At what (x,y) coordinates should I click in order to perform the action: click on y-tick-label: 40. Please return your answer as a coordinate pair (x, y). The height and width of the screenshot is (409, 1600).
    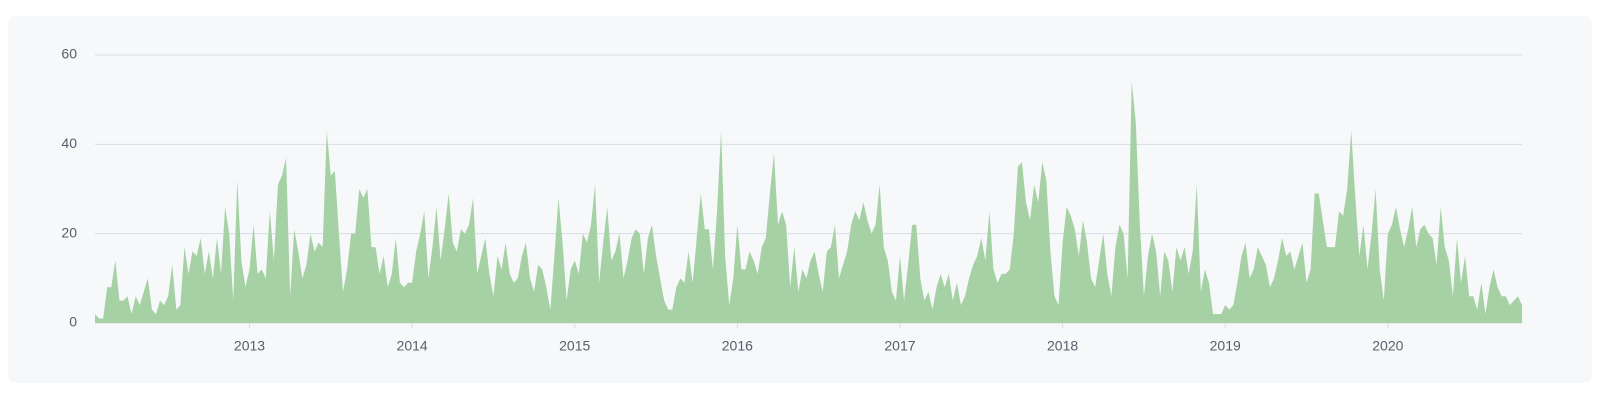
    Looking at the image, I should click on (69, 143).